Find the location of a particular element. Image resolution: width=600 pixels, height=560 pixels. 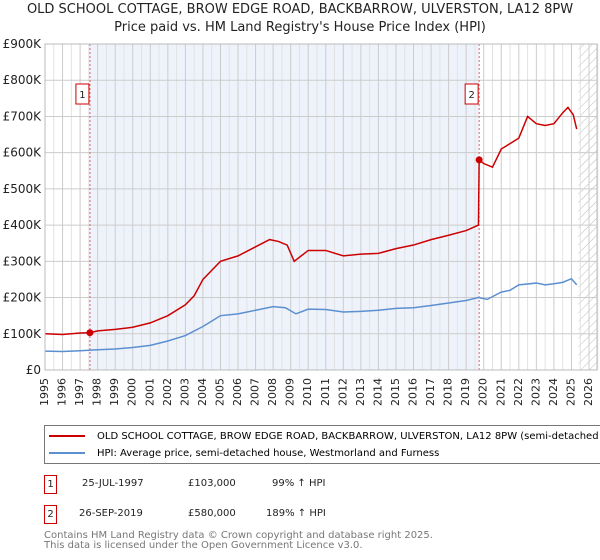

x-tick-label: 2002 is located at coordinates (167, 392).